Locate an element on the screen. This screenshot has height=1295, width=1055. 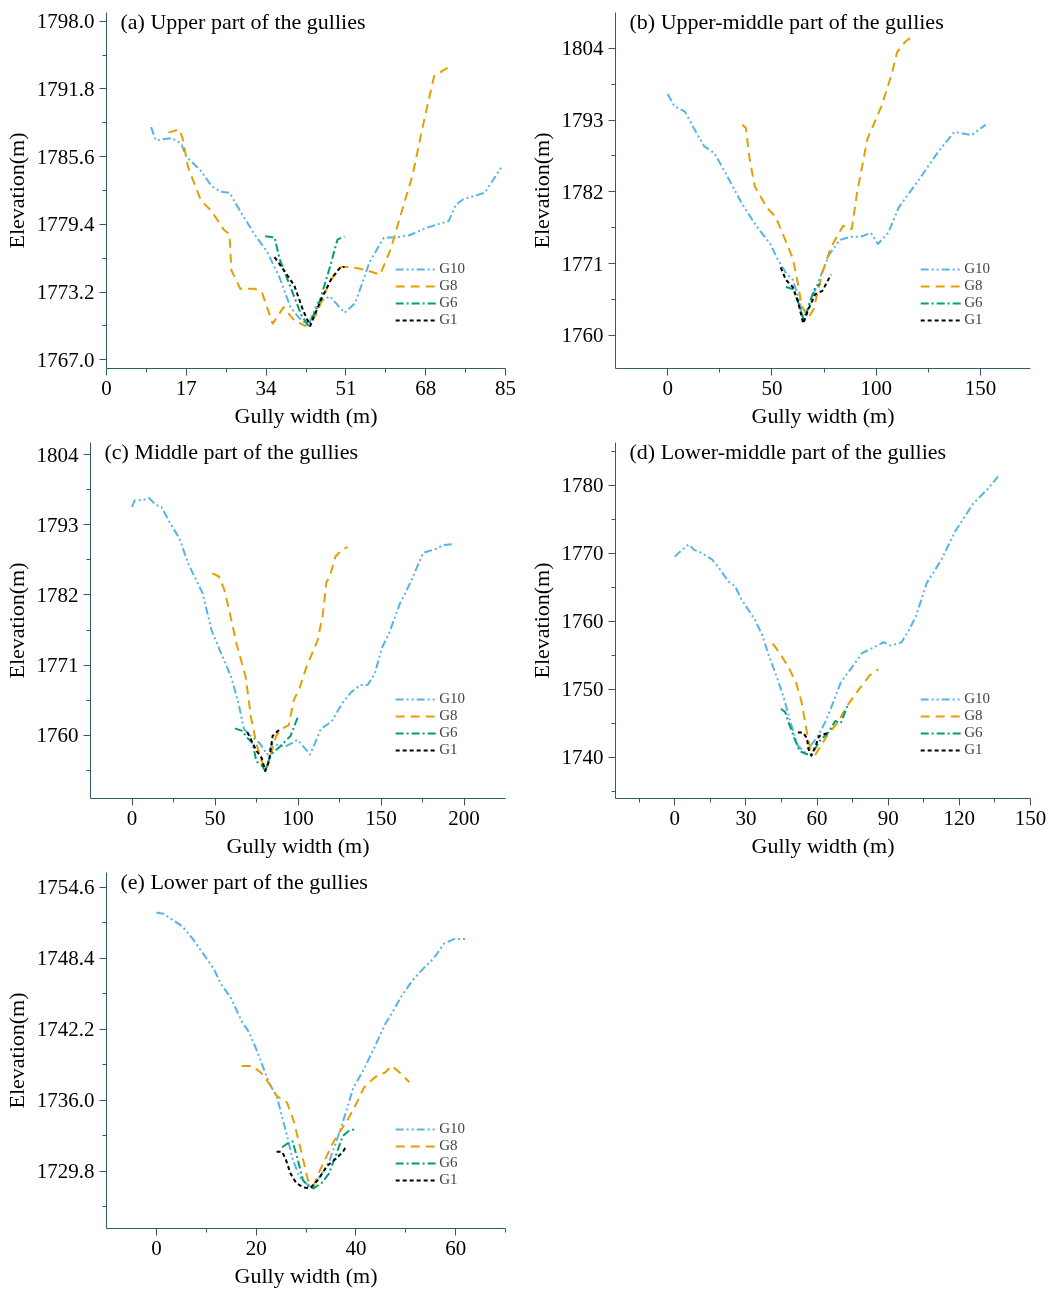
x-tick-label: 34 is located at coordinates (266, 387).